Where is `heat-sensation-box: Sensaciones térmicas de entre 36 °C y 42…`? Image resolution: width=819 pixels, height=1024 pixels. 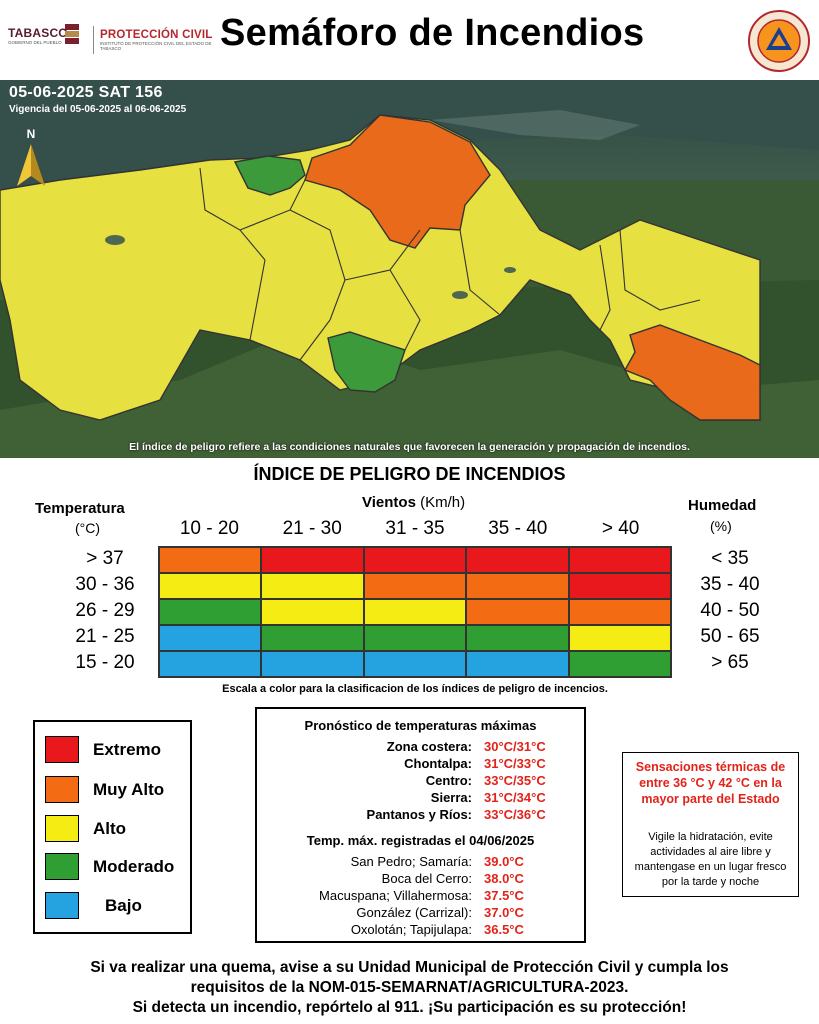 heat-sensation-box: Sensaciones térmicas de entre 36 °C y 42… is located at coordinates (710, 824).